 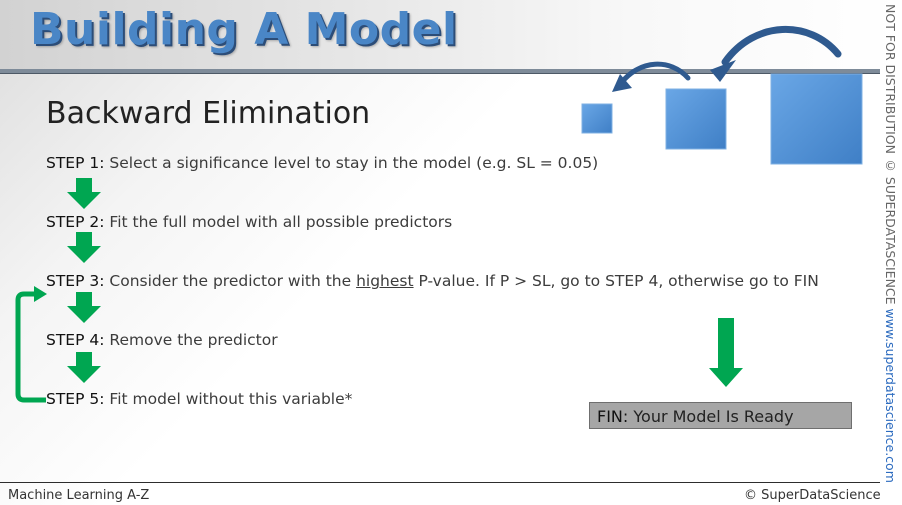 I want to click on loop-back-arrow-icon, so click(x=31, y=344).